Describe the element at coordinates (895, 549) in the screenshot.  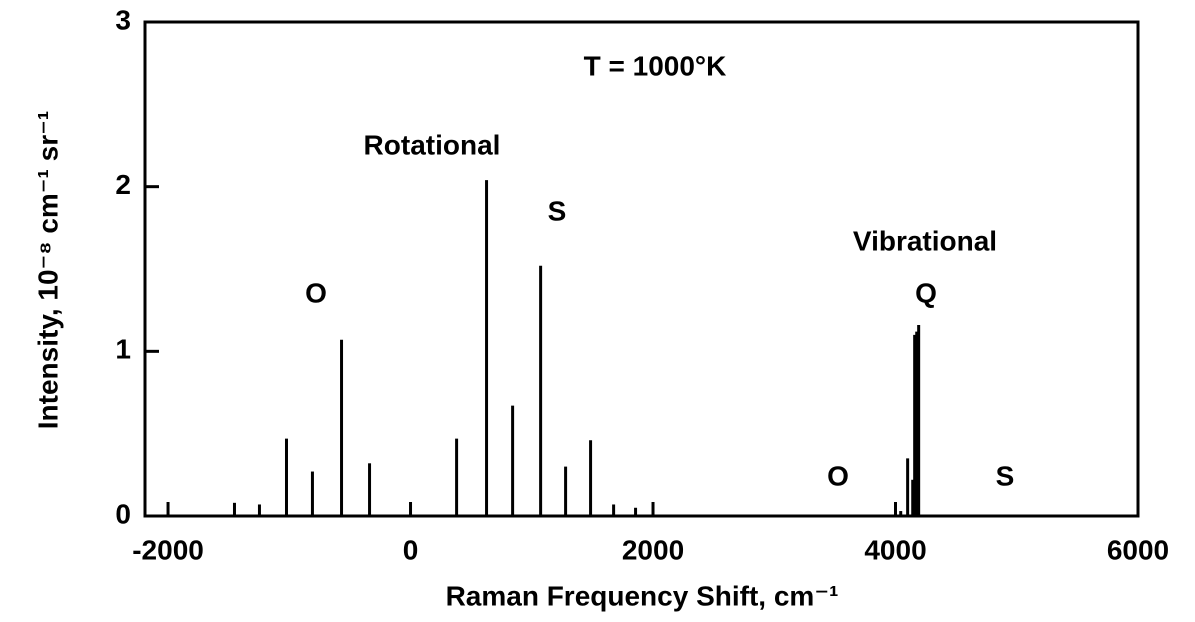
I see `x-tick-label: 4000` at that location.